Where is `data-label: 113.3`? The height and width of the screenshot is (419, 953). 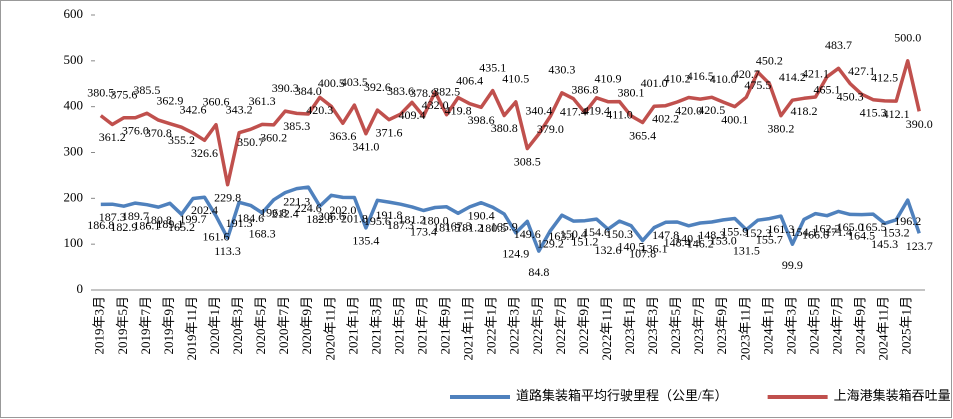
data-label: 113.3 is located at coordinates (227, 251).